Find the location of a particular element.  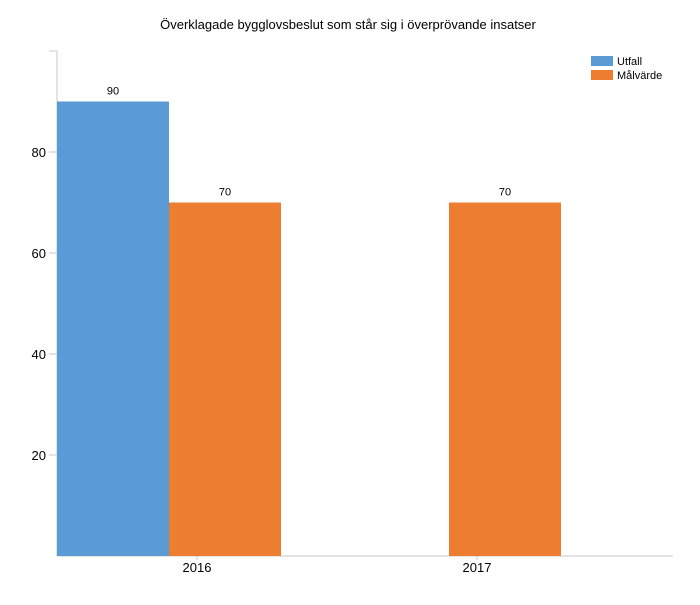

bar-m-lv-rde-2017 is located at coordinates (505, 379).